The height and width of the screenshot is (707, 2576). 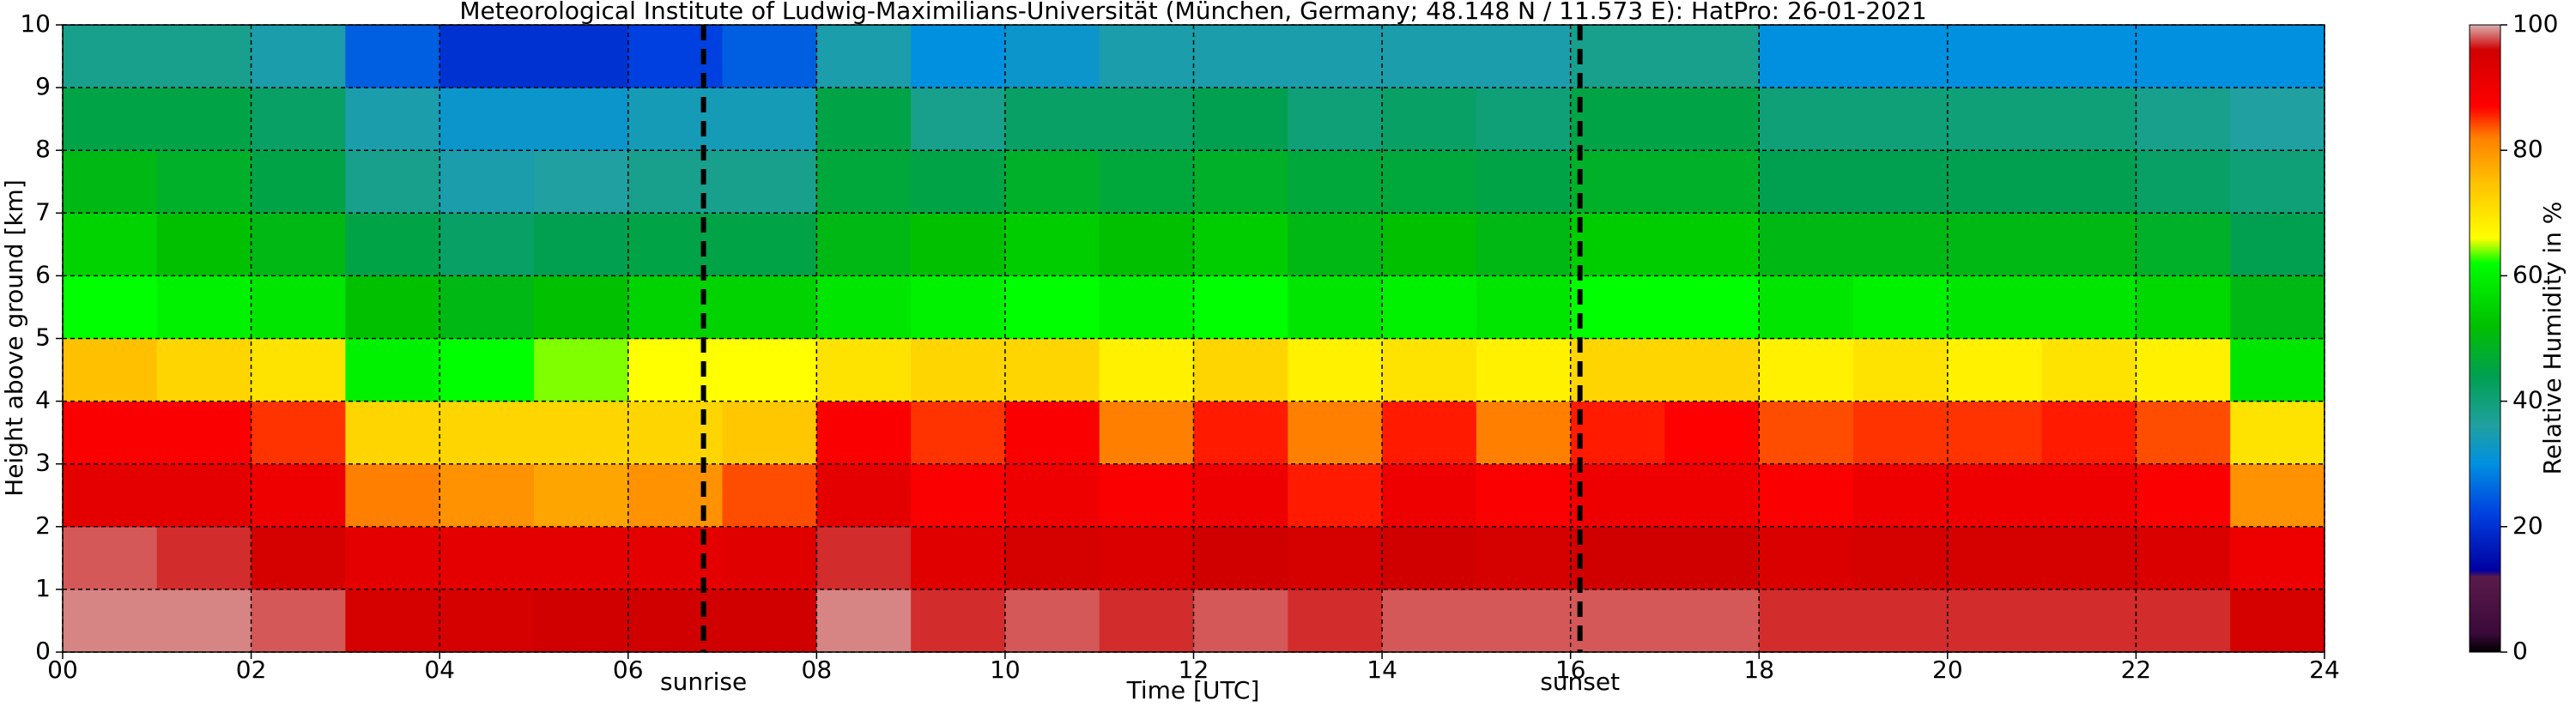 What do you see at coordinates (2527, 525) in the screenshot?
I see `colorbar-tick-label: 20` at bounding box center [2527, 525].